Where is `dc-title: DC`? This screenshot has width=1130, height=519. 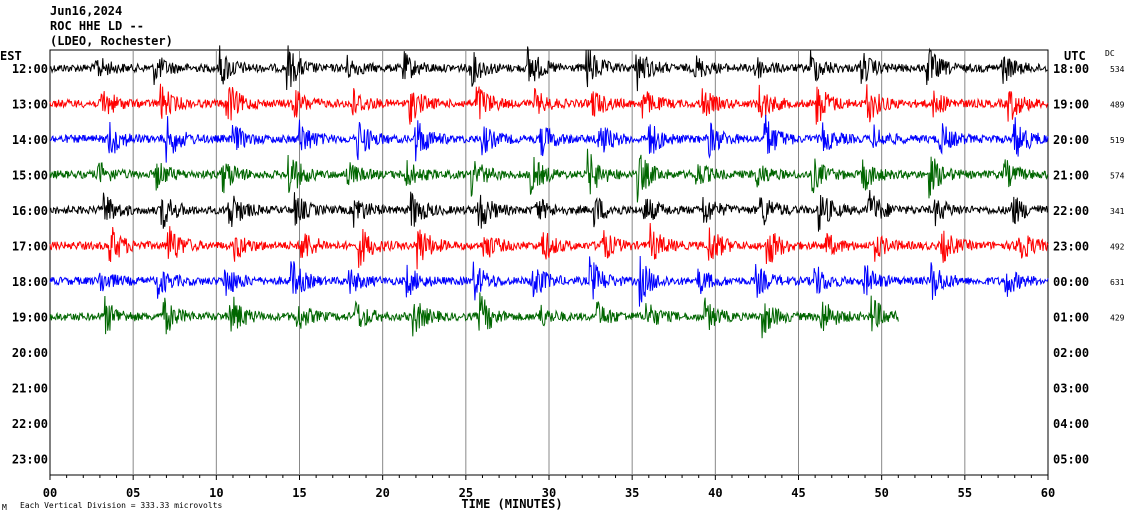 dc-title: DC is located at coordinates (1110, 53).